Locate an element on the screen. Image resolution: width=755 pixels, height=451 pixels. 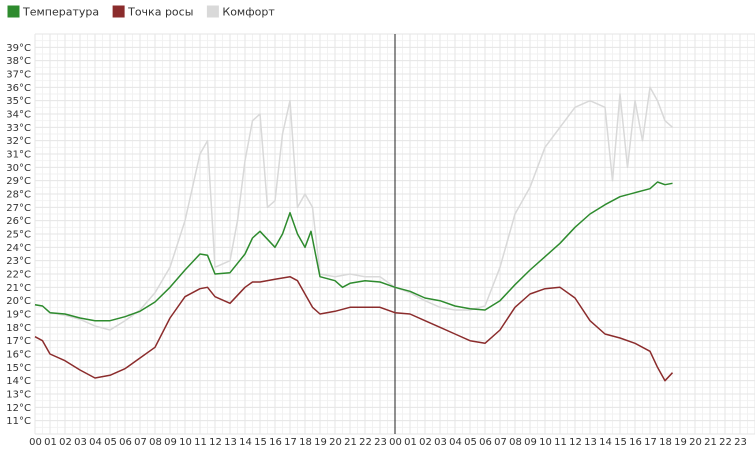
y-tick-label: 27°C is located at coordinates (18, 208).